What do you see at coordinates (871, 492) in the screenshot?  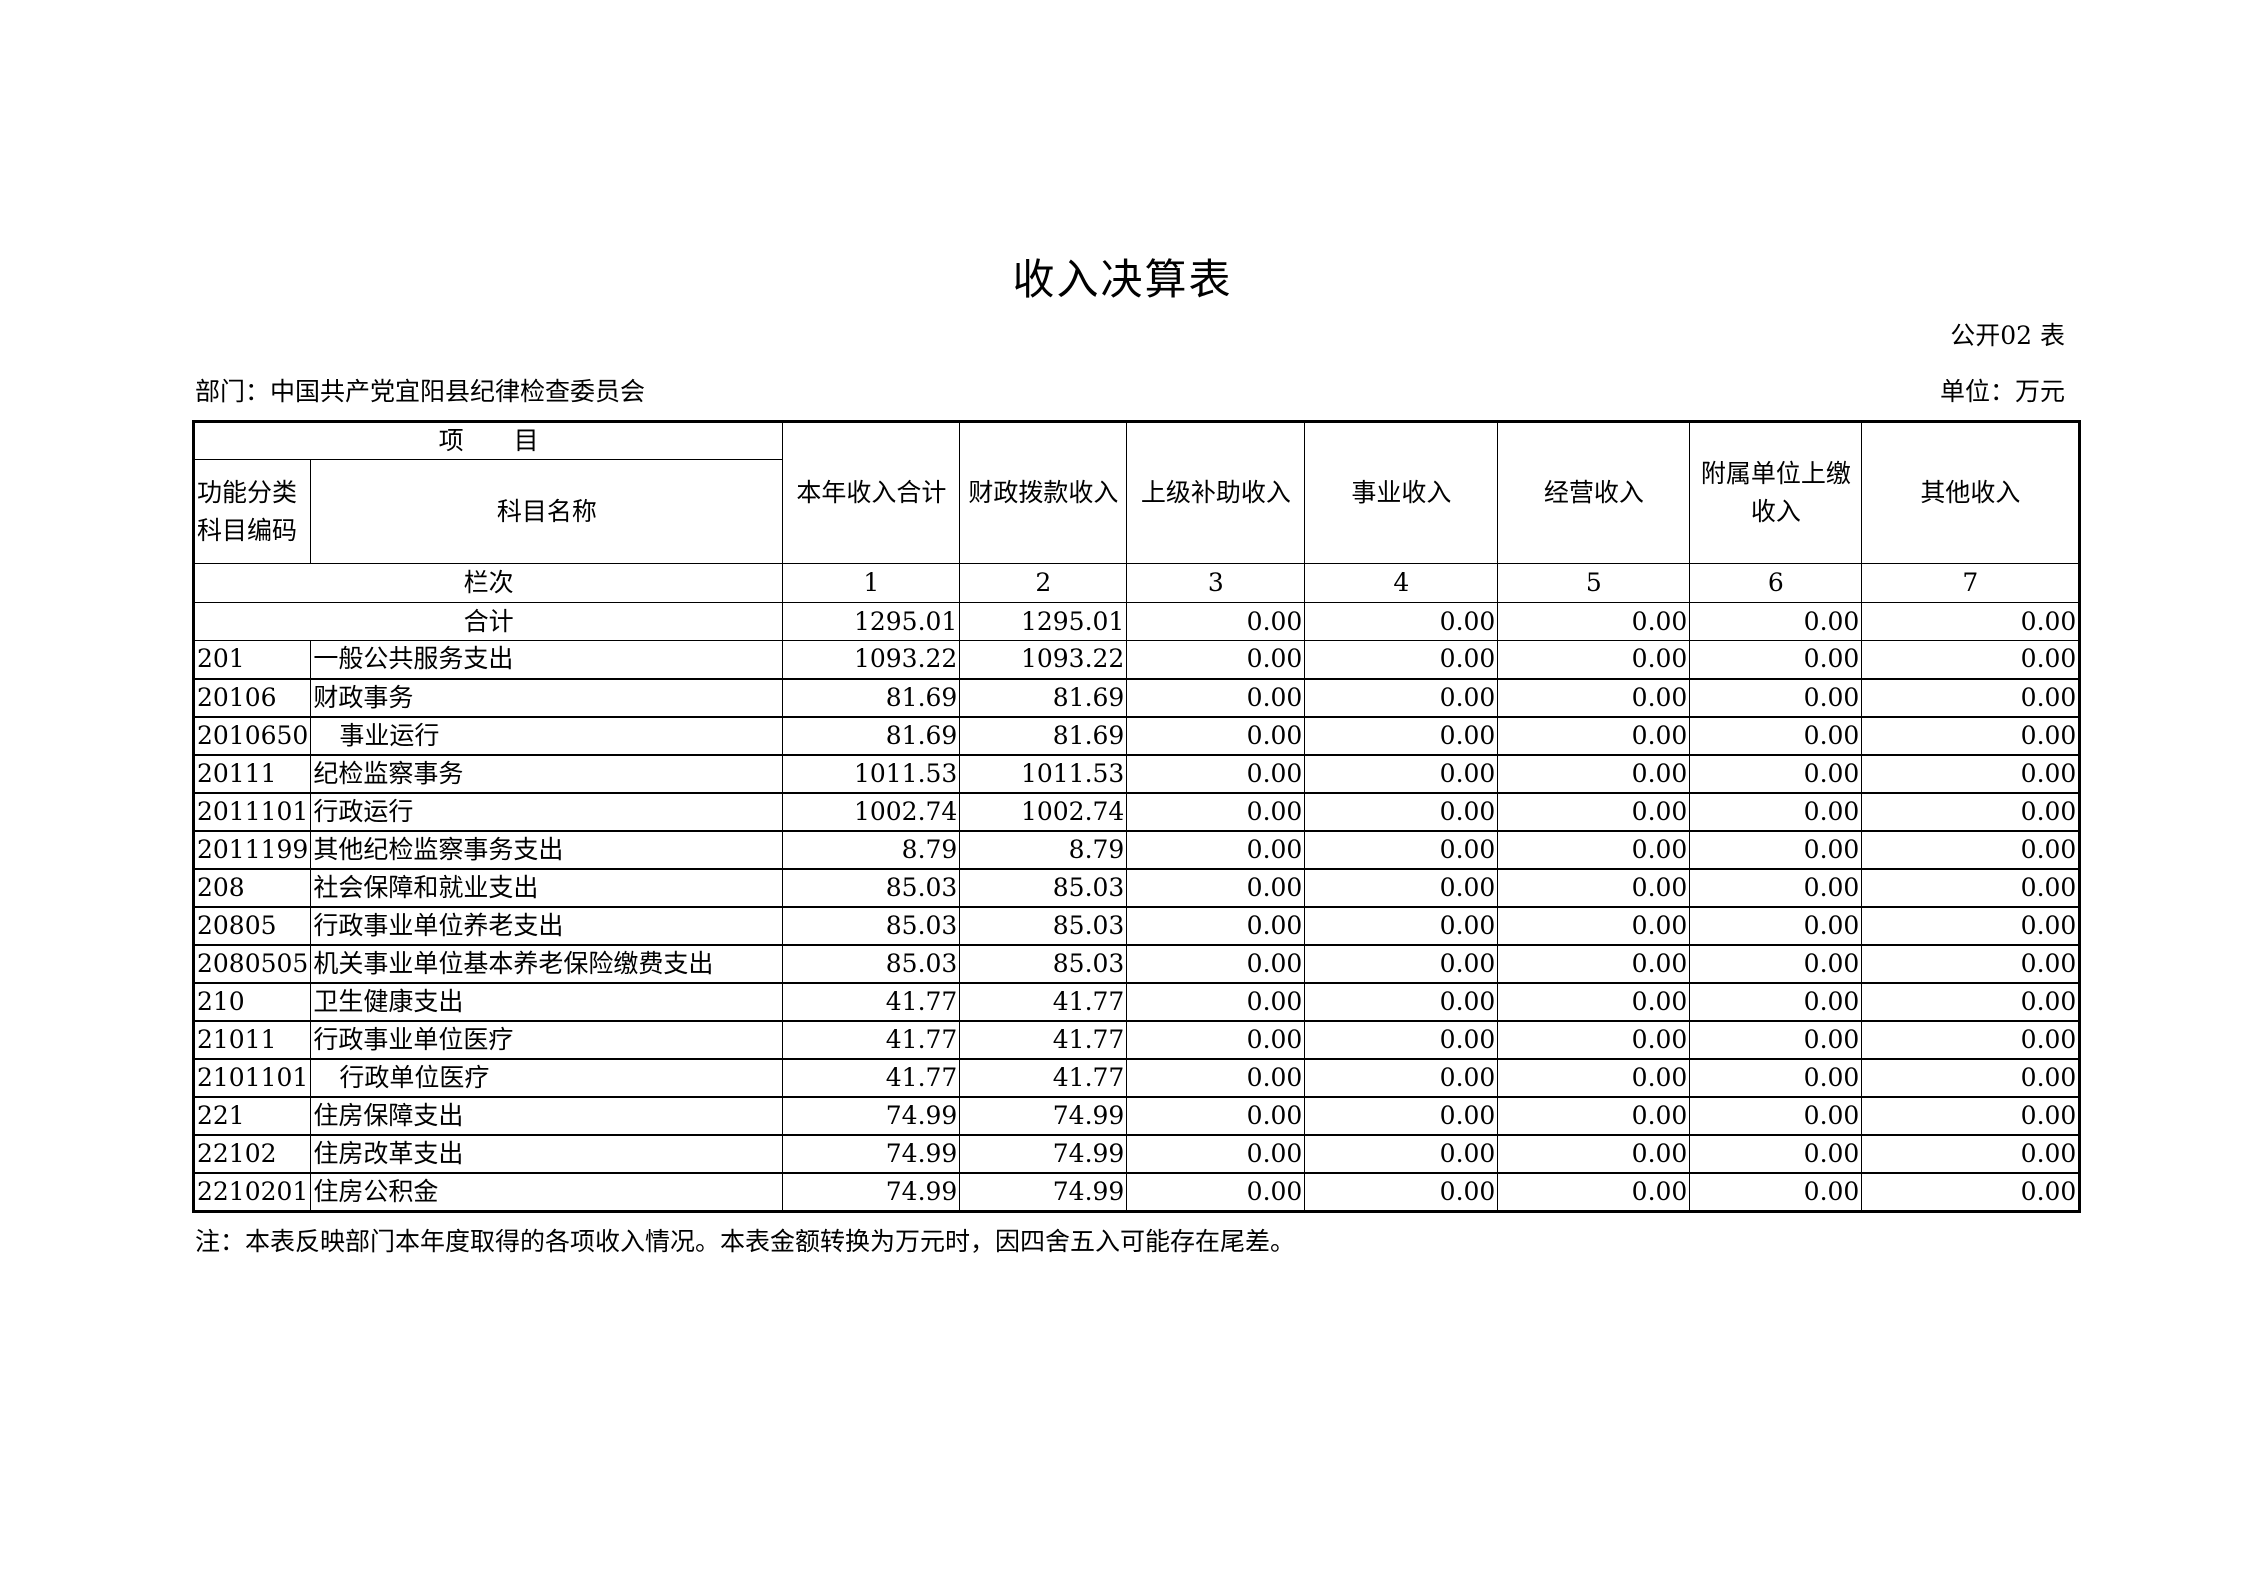 I see `header-col-1: 本年收入合计` at bounding box center [871, 492].